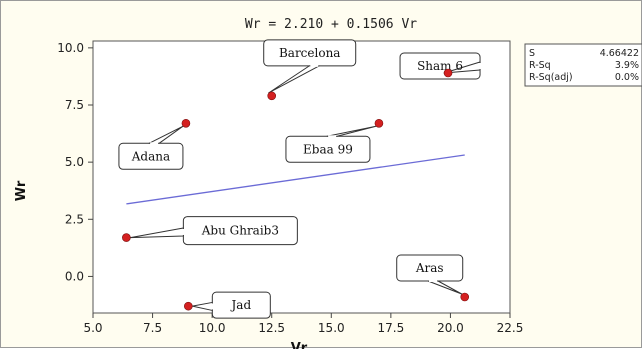  Describe the element at coordinates (299, 345) in the screenshot. I see `x-axis-label: Vr` at that location.